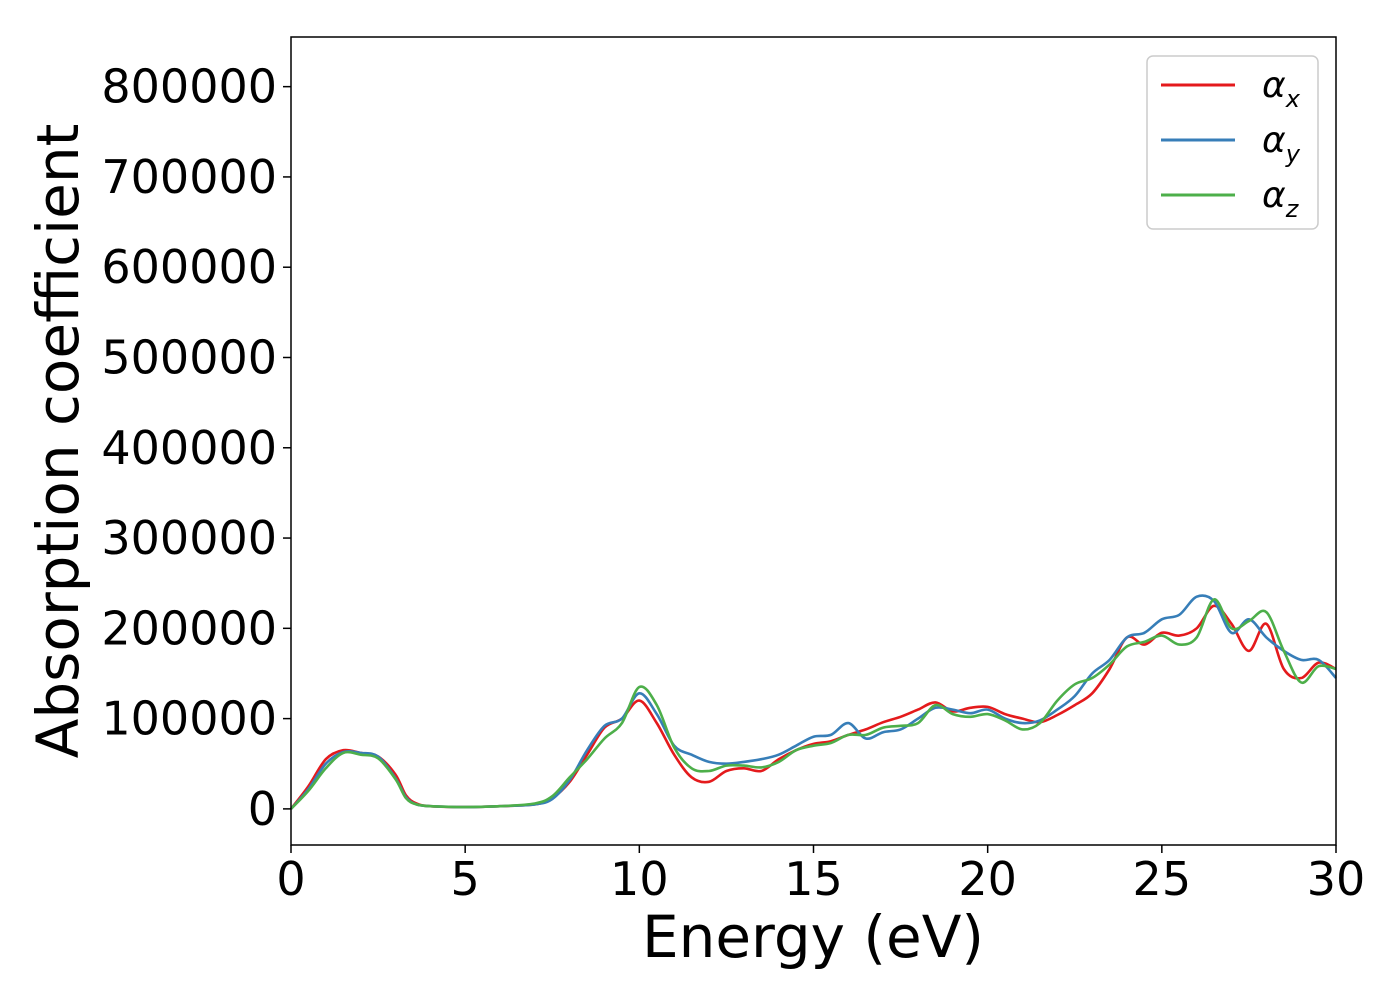  What do you see at coordinates (189, 448) in the screenshot?
I see `y-tick-label: 400000` at bounding box center [189, 448].